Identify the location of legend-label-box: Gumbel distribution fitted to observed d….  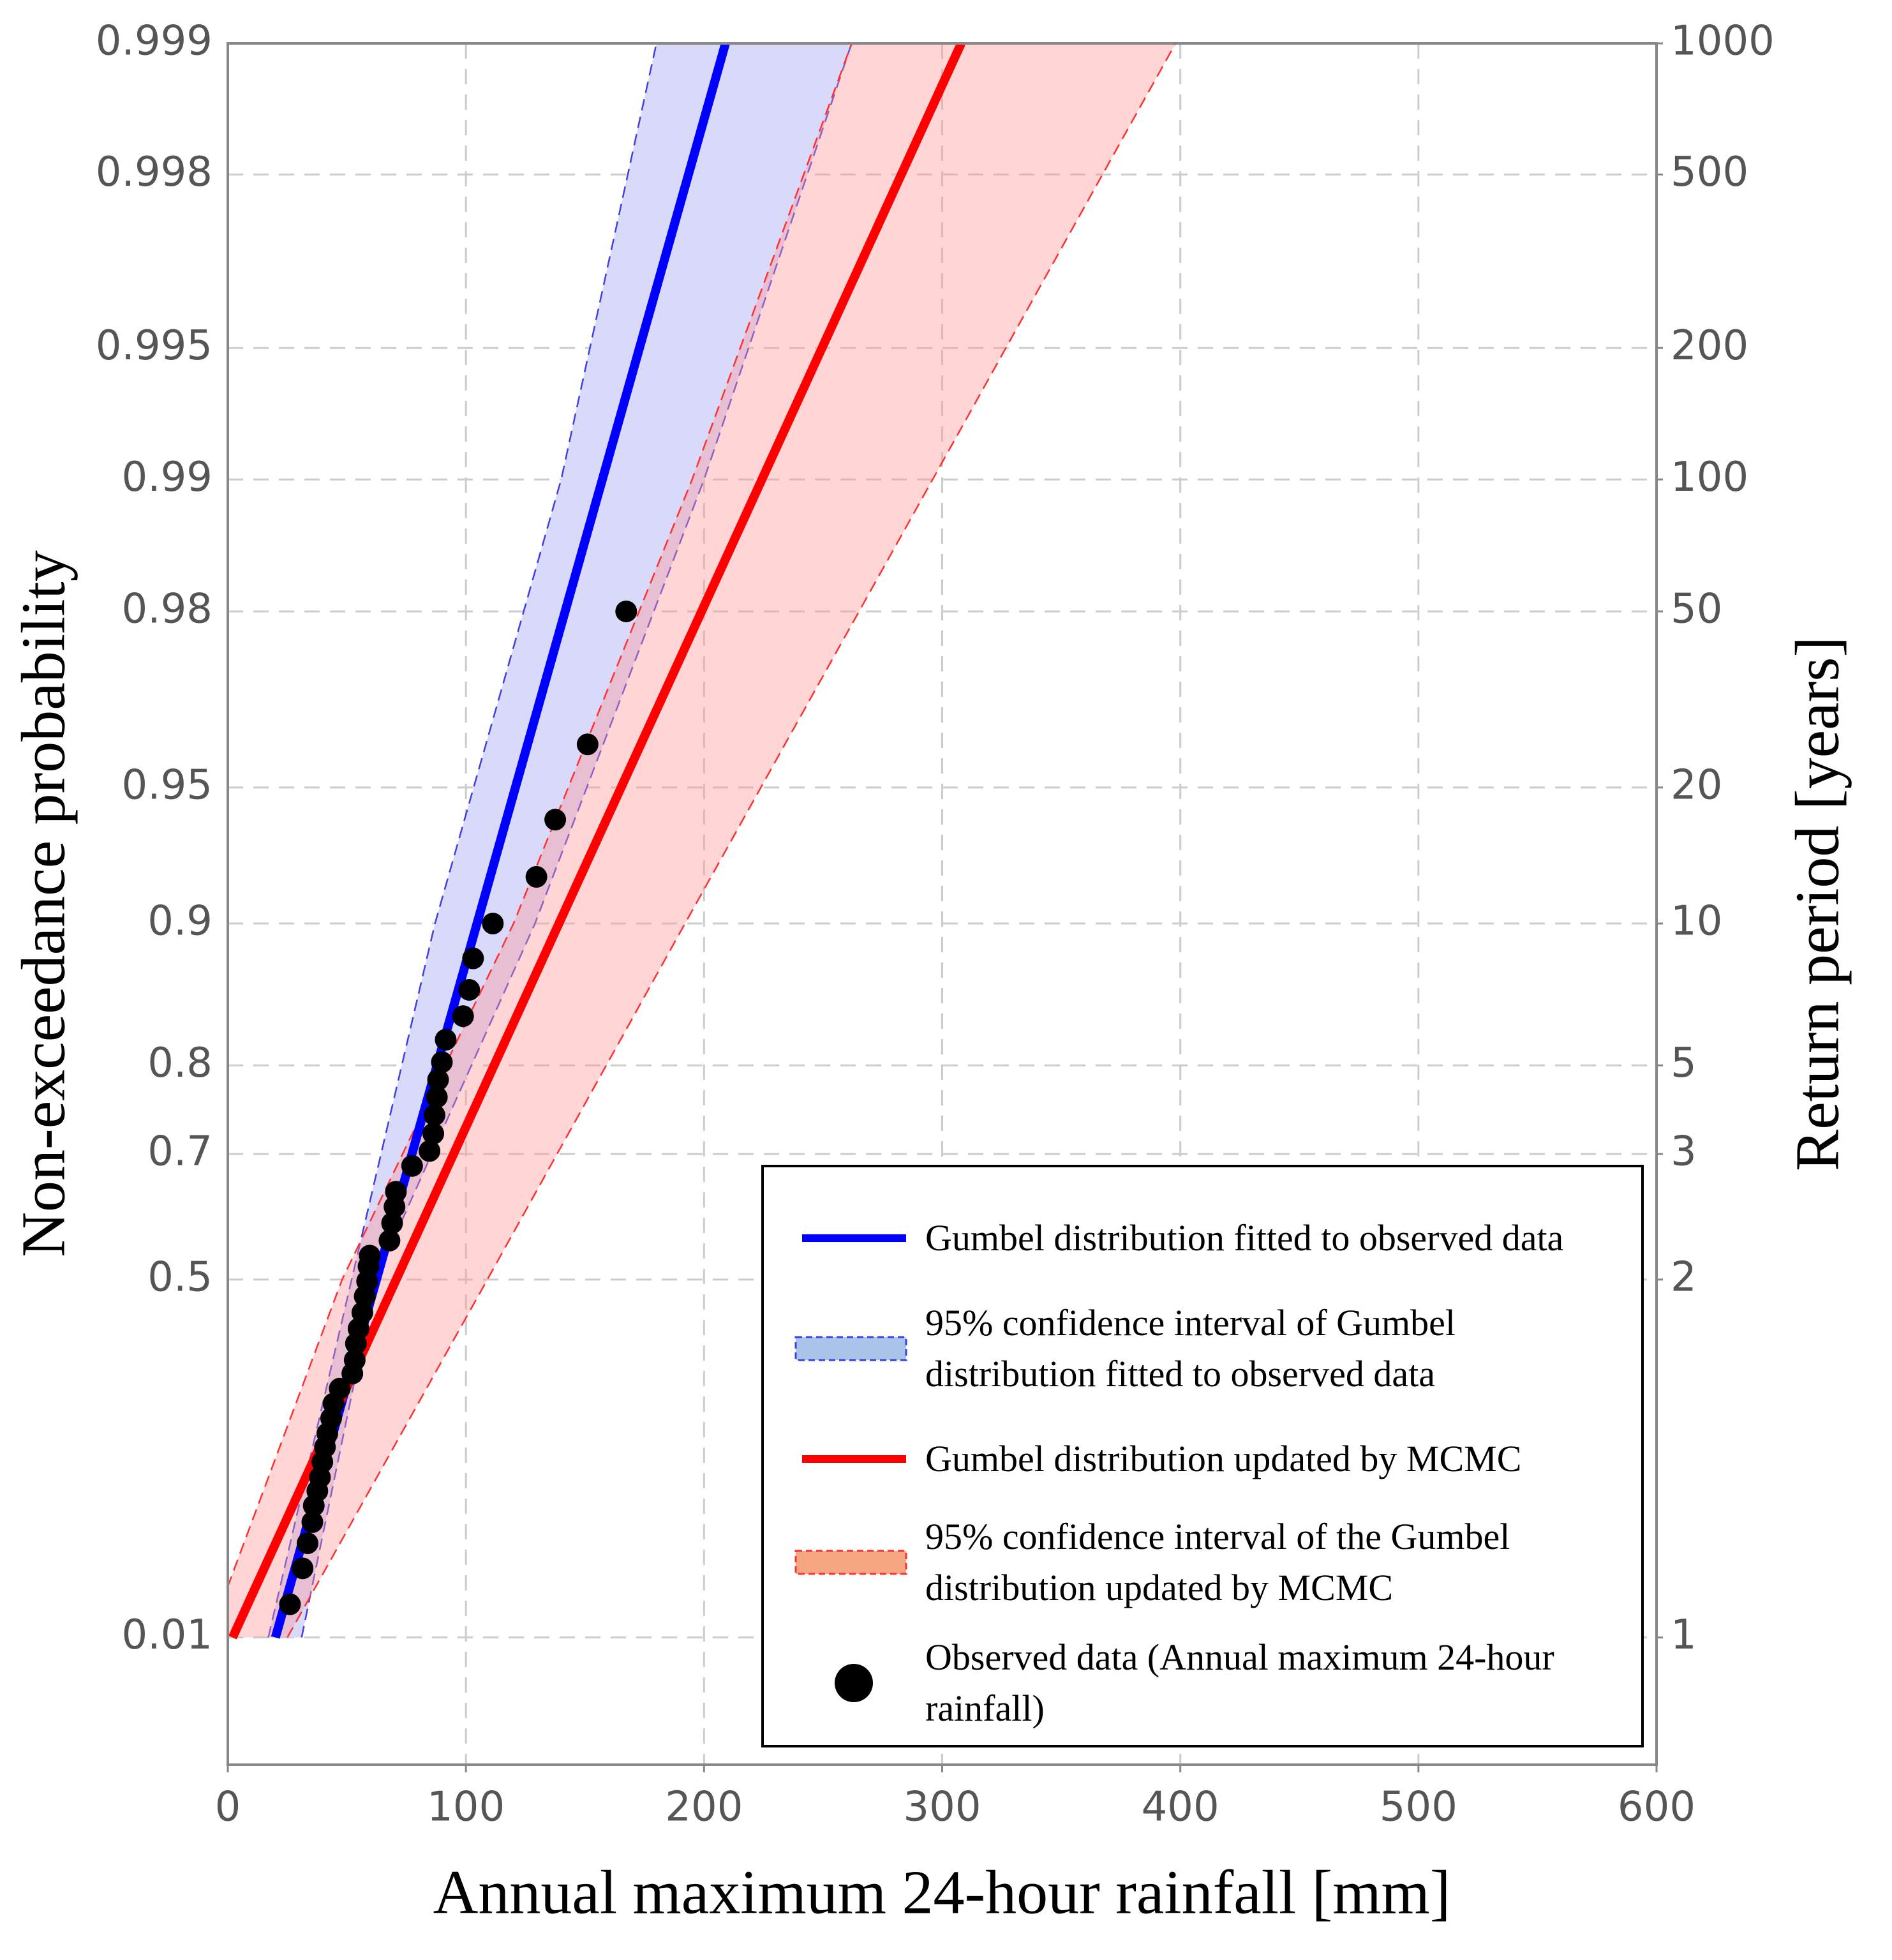
(1276, 1238).